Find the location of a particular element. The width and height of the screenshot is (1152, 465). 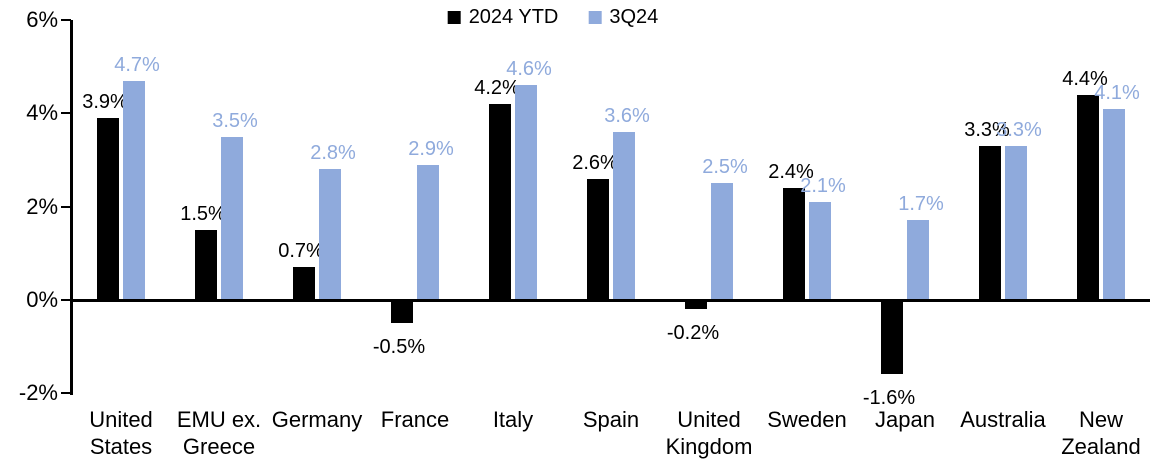

bar-2024-ytd-australia is located at coordinates (990, 222).